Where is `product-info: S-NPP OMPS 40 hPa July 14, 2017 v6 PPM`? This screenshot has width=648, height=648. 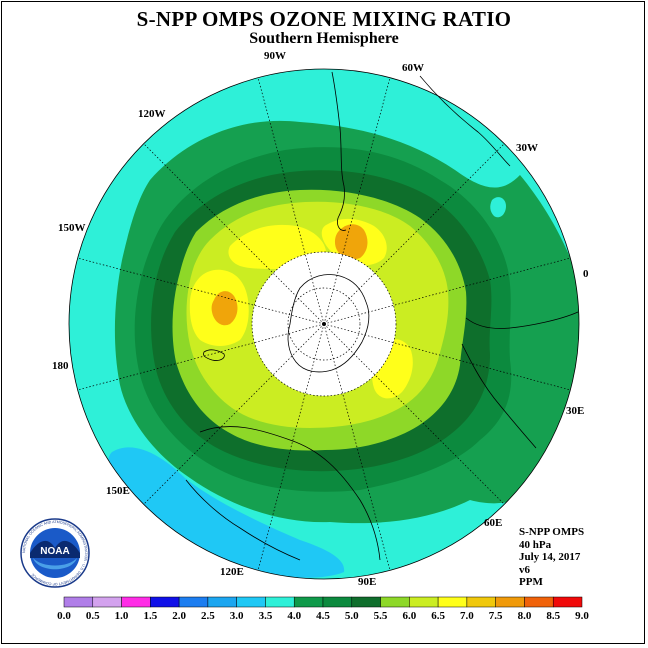 product-info: S-NPP OMPS 40 hPa July 14, 2017 v6 PPM is located at coordinates (551, 557).